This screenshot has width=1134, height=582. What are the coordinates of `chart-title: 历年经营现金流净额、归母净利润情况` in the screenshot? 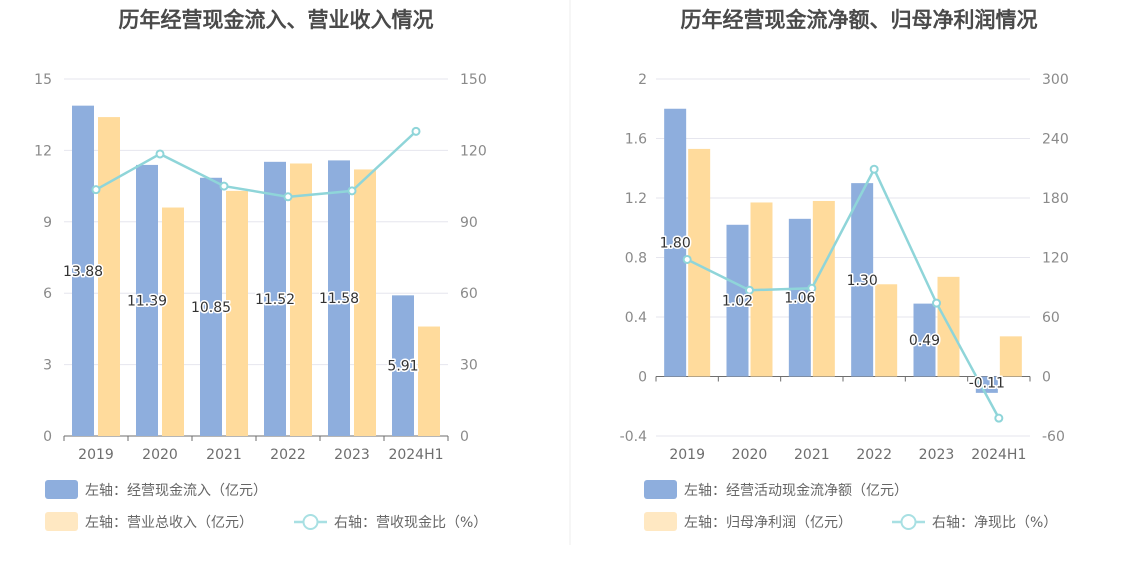 It's located at (859, 20).